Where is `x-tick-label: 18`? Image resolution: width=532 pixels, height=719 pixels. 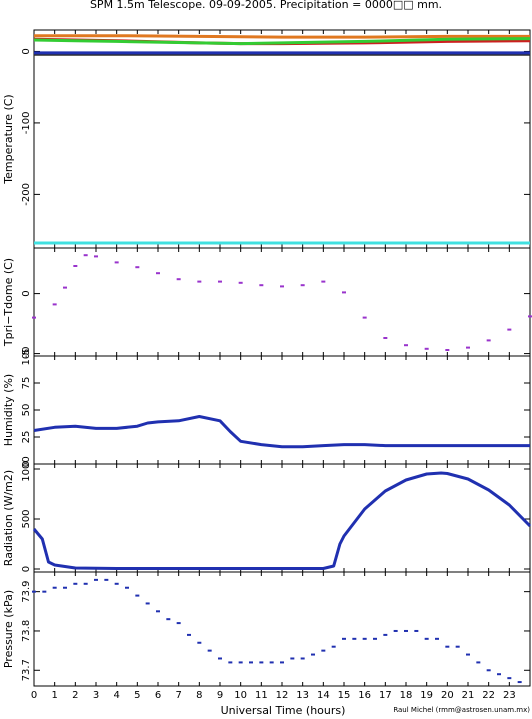 x-tick-label: 18 is located at coordinates (406, 695).